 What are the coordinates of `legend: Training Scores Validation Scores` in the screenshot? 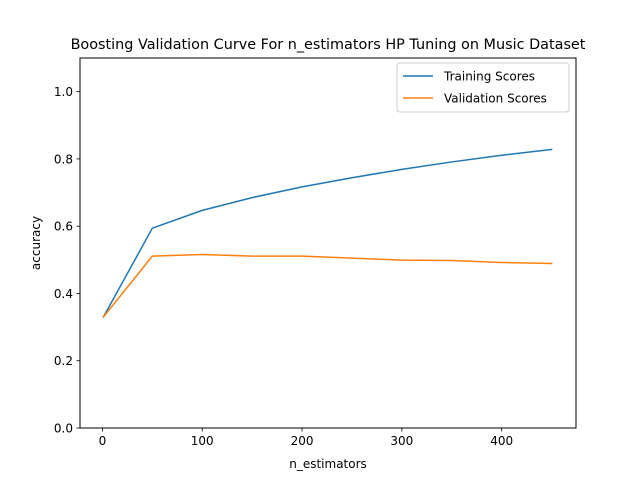 It's located at (483, 87).